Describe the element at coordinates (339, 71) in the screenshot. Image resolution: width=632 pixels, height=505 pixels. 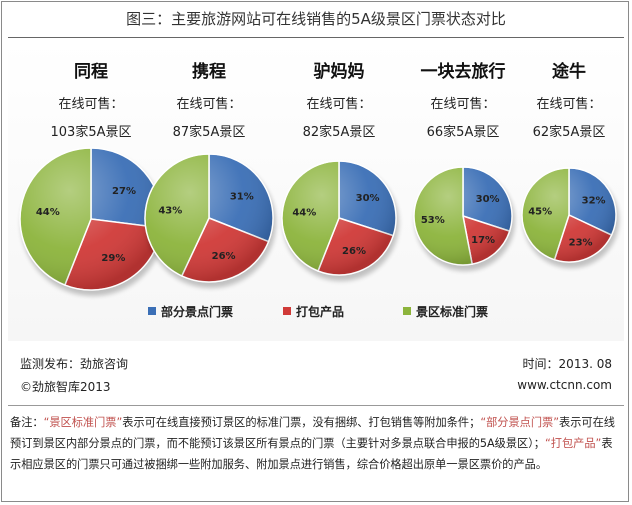
I see `site-name: 驴妈妈` at that location.